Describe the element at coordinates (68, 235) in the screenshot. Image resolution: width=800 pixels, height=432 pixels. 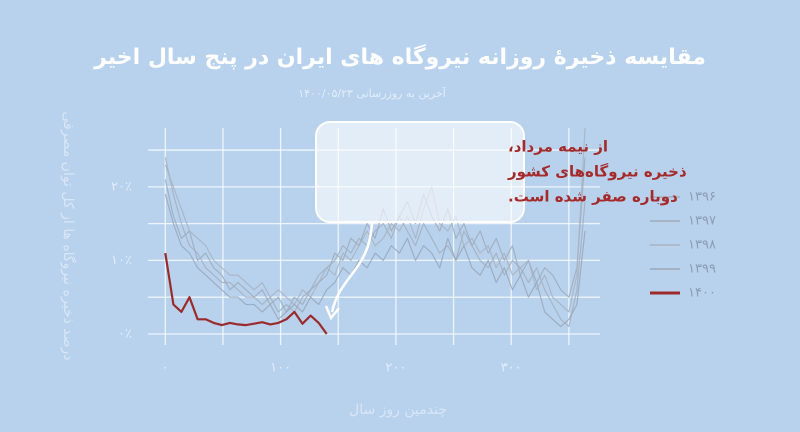
I see `y-axis-title: درصد ذخیره نیروگاه ها از کل توان مصرفی` at that location.